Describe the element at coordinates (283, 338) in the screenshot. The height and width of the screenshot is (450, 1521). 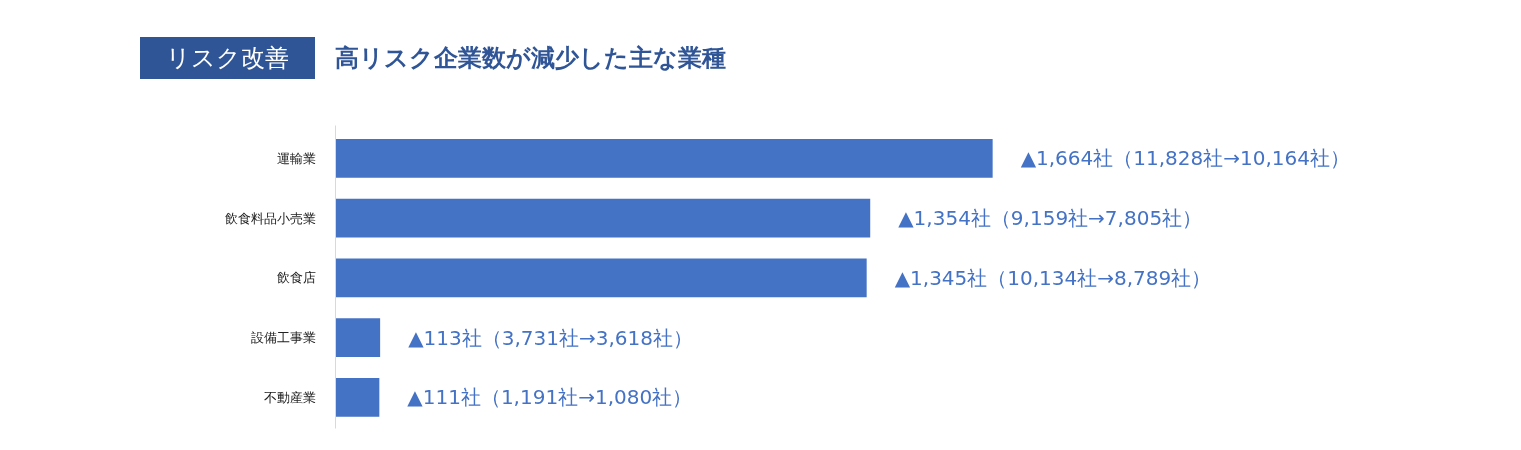
I see `y-tick-label: 設備工事業` at that location.